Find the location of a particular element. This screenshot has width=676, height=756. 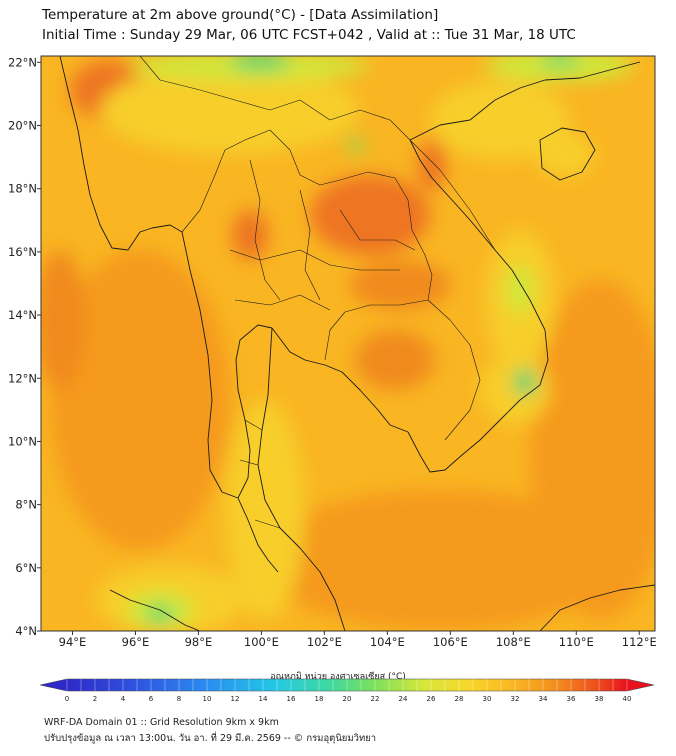

border-laos-vietnam is located at coordinates (452, 195).